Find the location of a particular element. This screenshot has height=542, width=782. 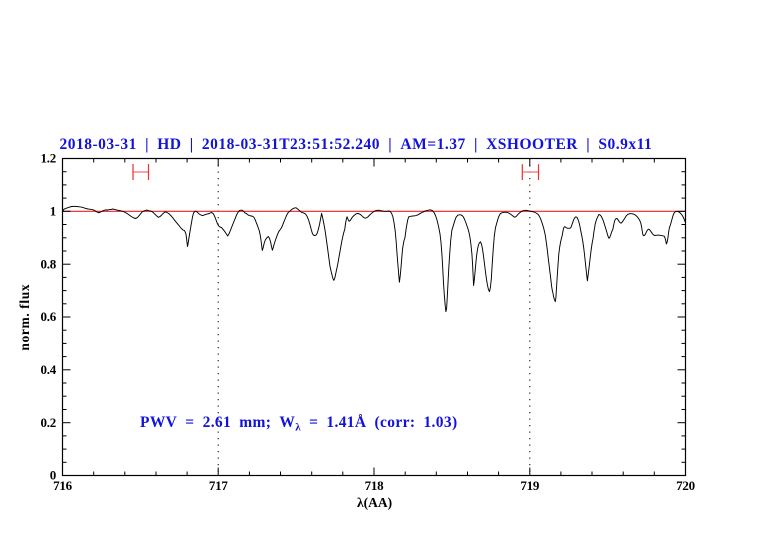

svg-text: 1 is located at coordinates (53, 211).